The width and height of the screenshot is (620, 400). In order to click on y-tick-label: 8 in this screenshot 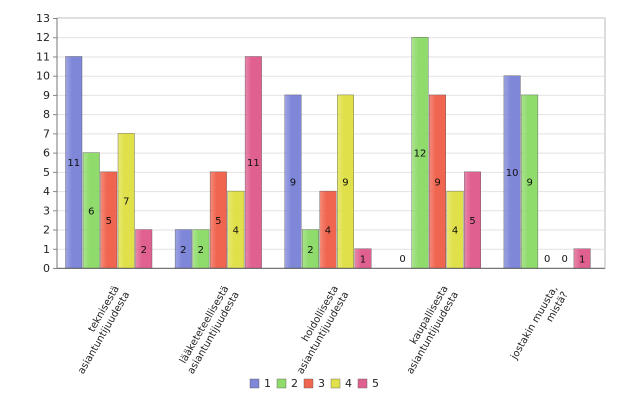, I will do `click(46, 114)`.